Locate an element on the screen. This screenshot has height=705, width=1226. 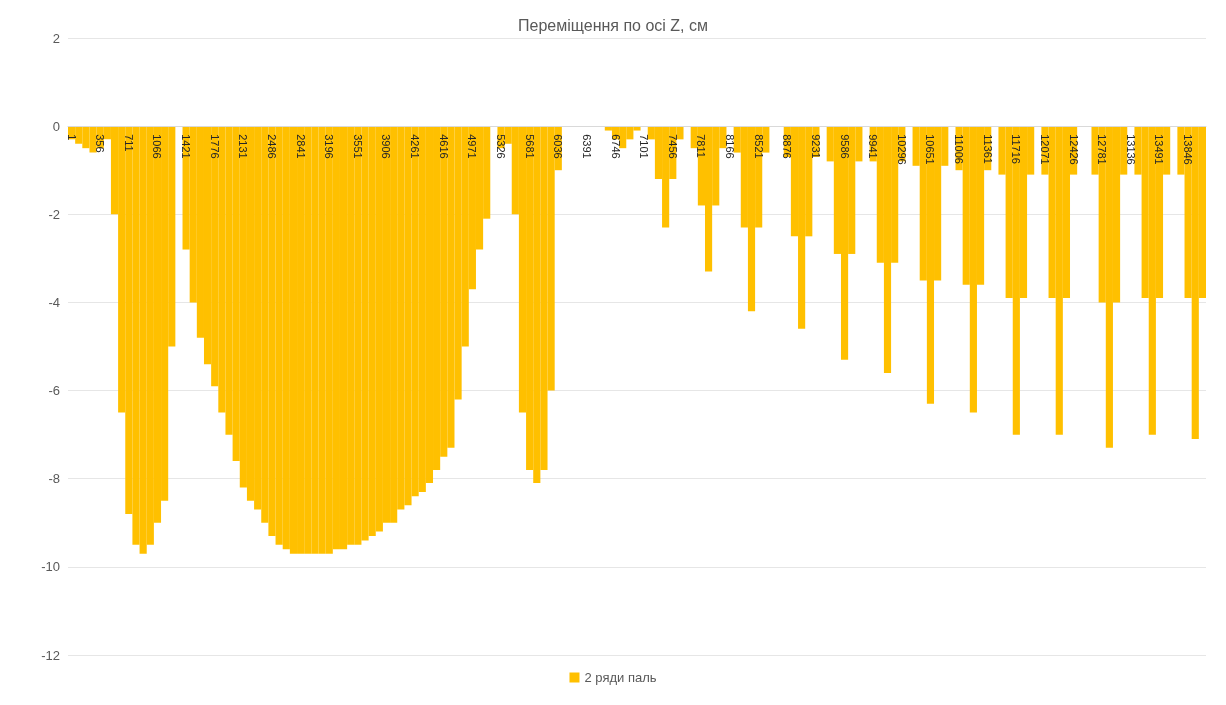
x-tick-label: 8521 is located at coordinates (758, 146).